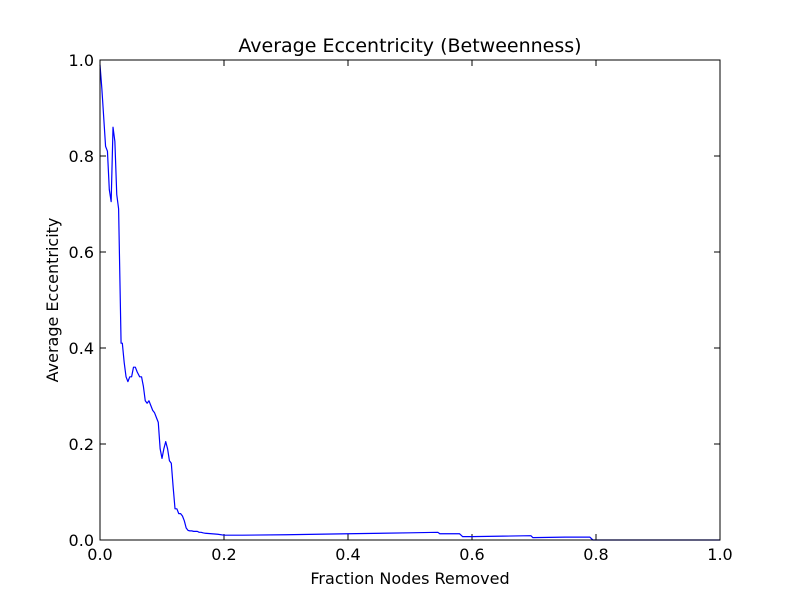  I want to click on x-tick-label: 0.0, so click(99, 554).